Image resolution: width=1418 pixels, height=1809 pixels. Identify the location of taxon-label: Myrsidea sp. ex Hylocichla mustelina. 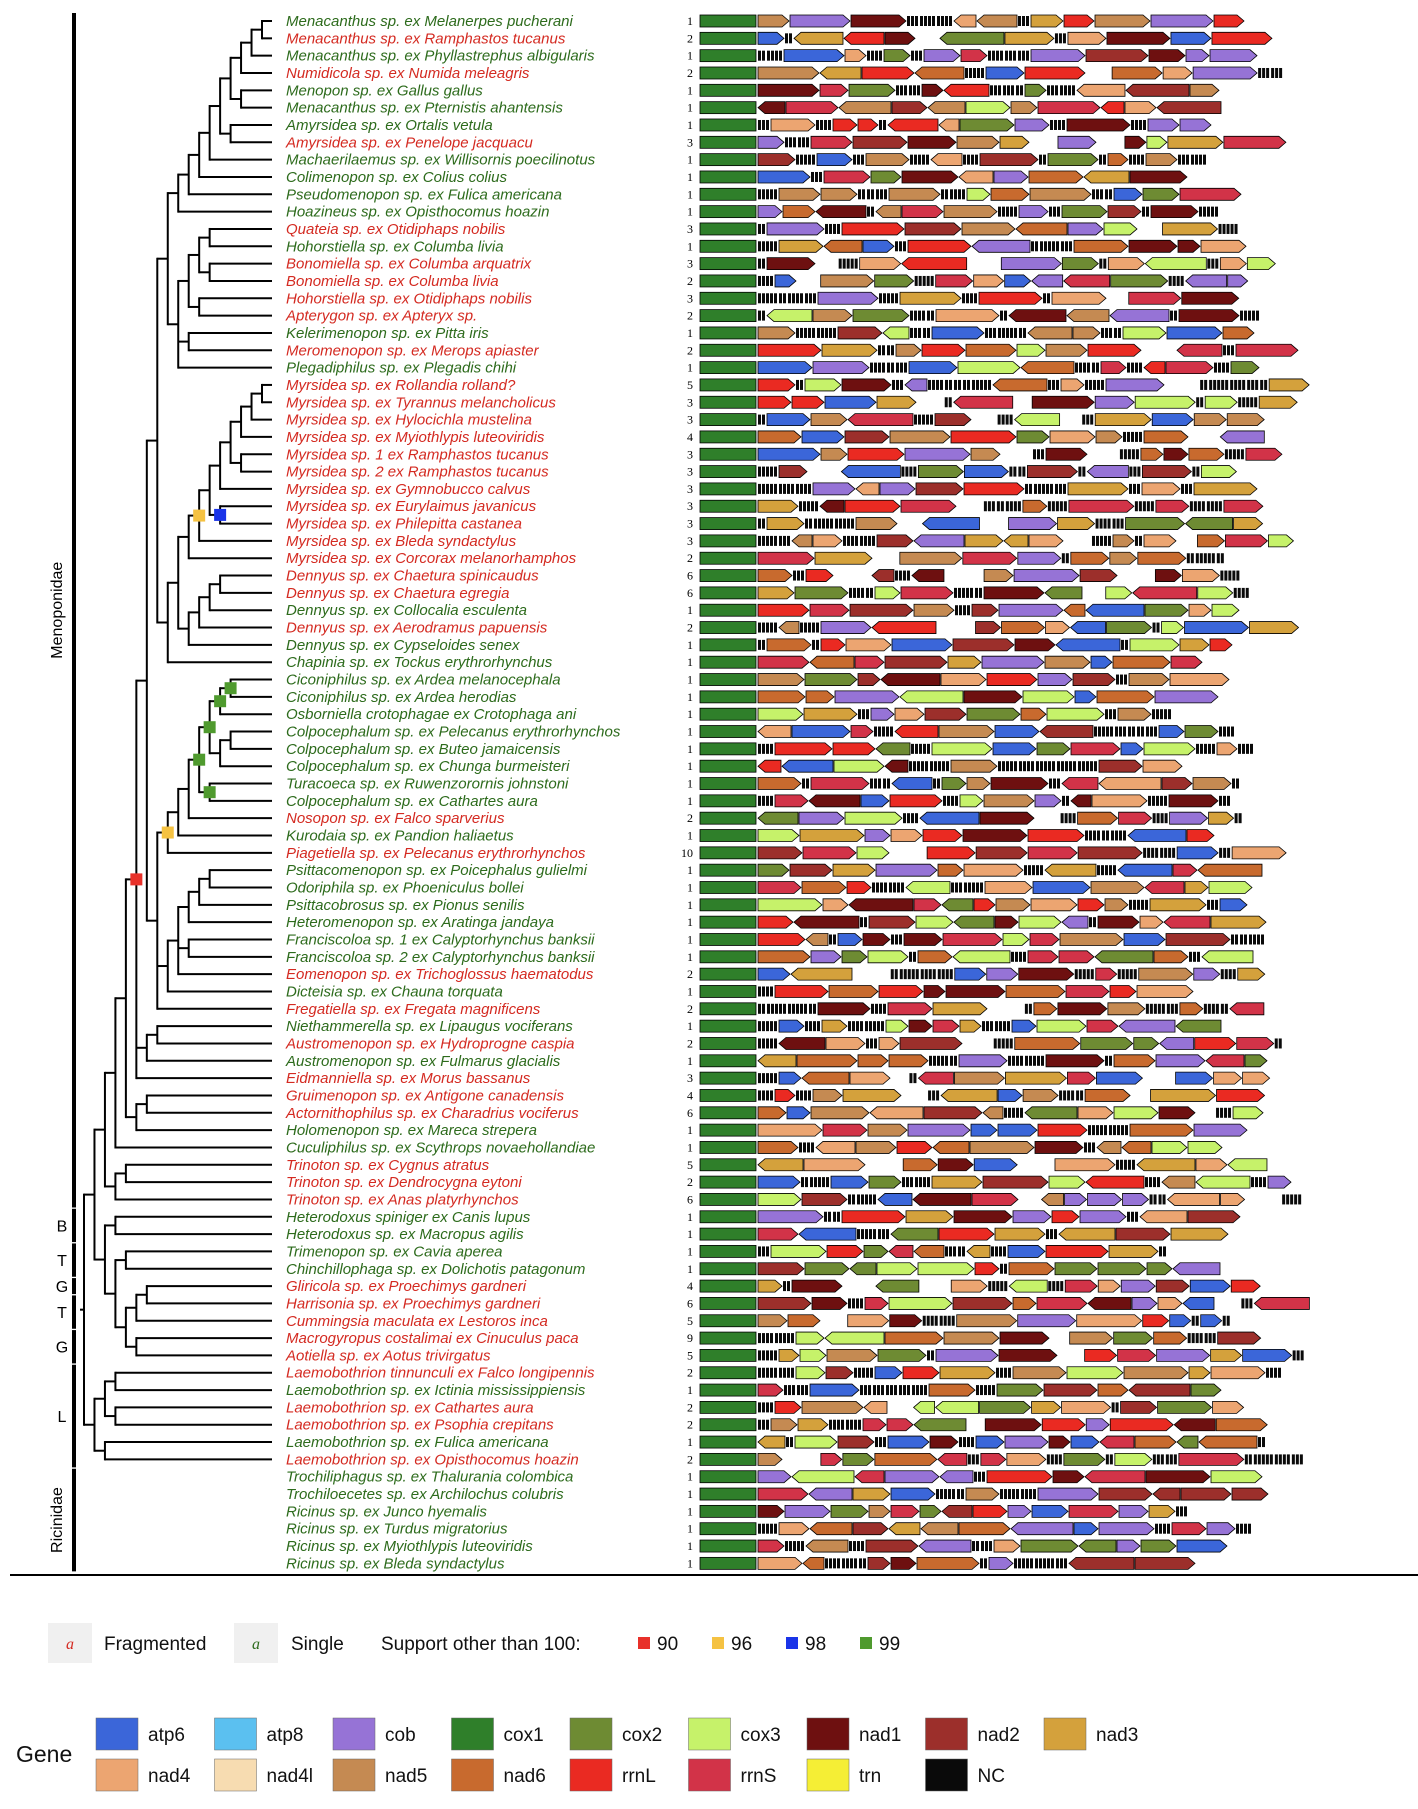
(409, 420).